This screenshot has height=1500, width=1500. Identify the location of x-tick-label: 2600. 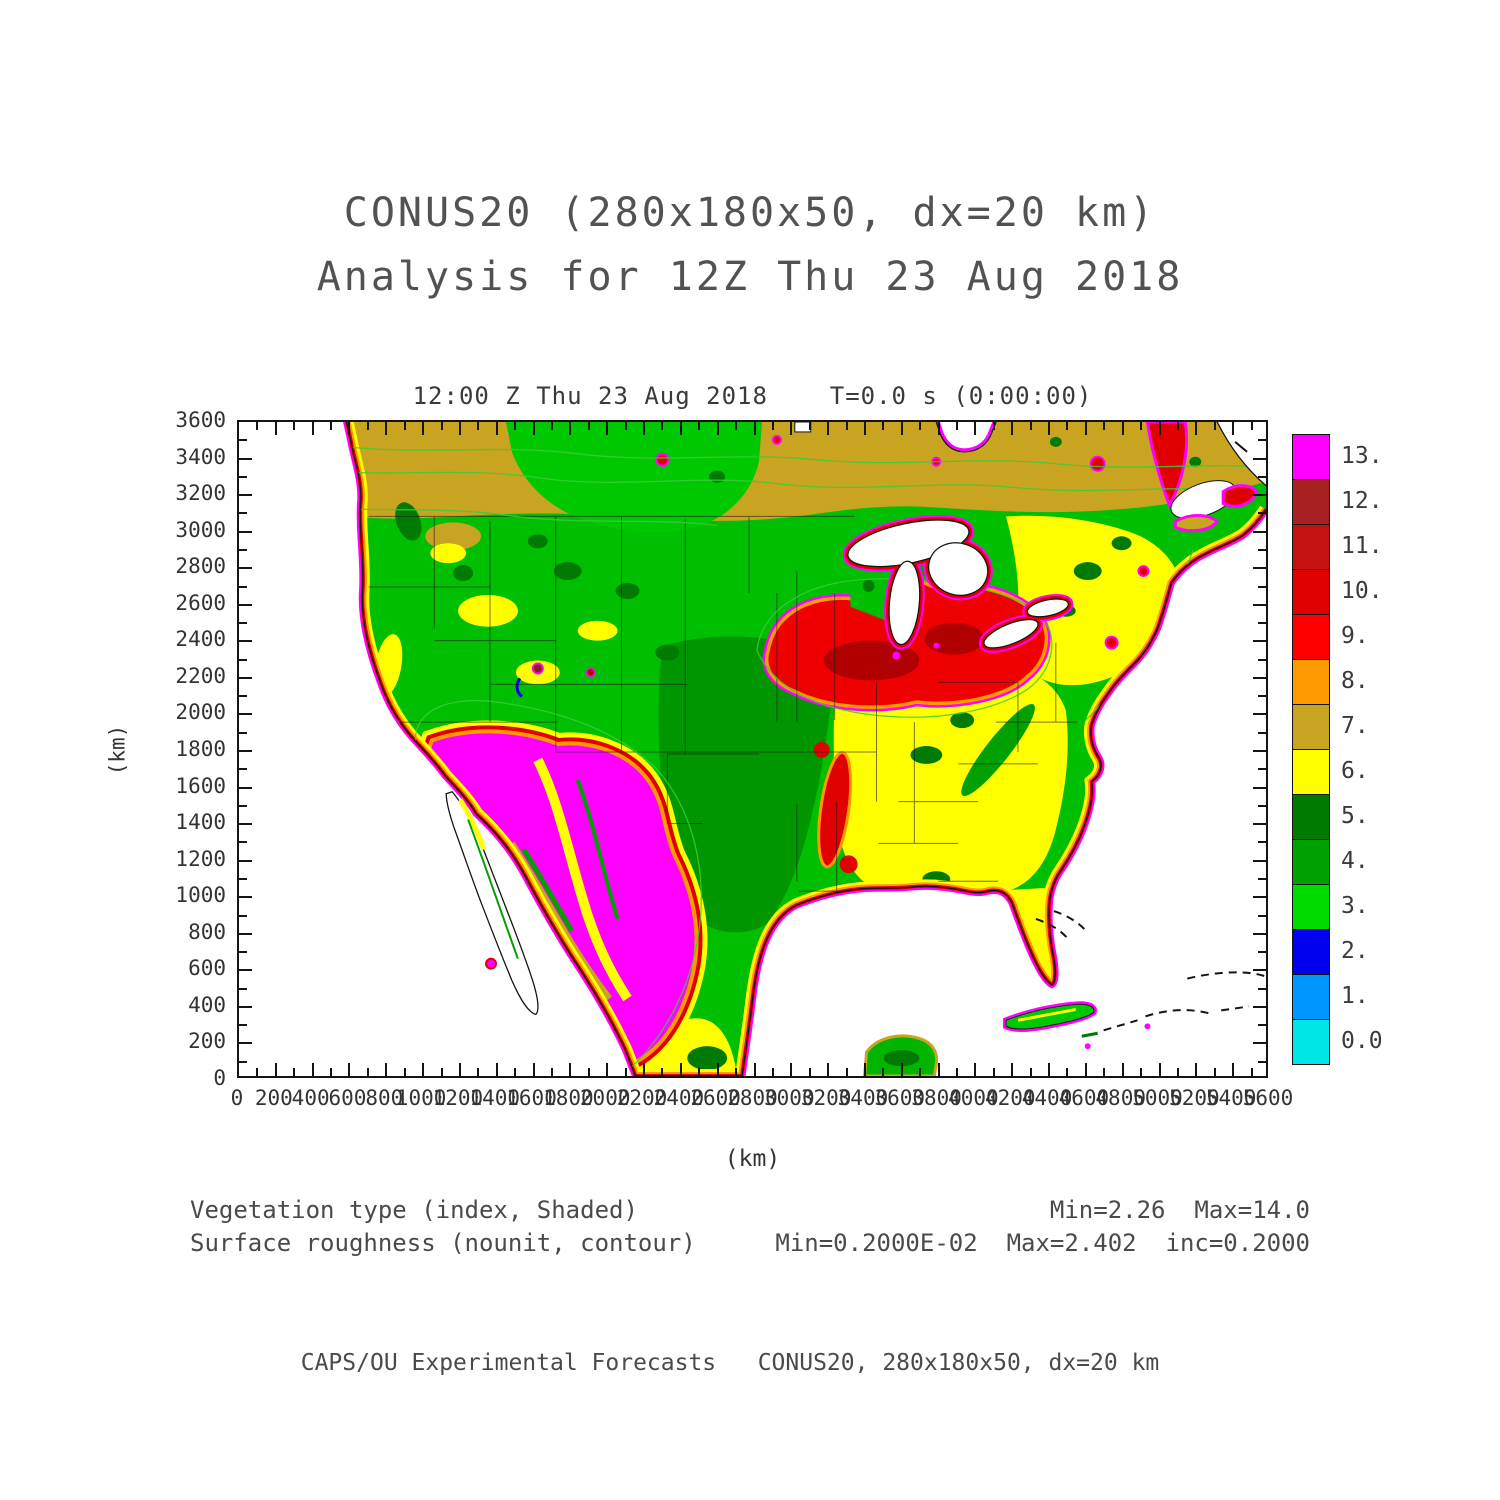
(715, 1098).